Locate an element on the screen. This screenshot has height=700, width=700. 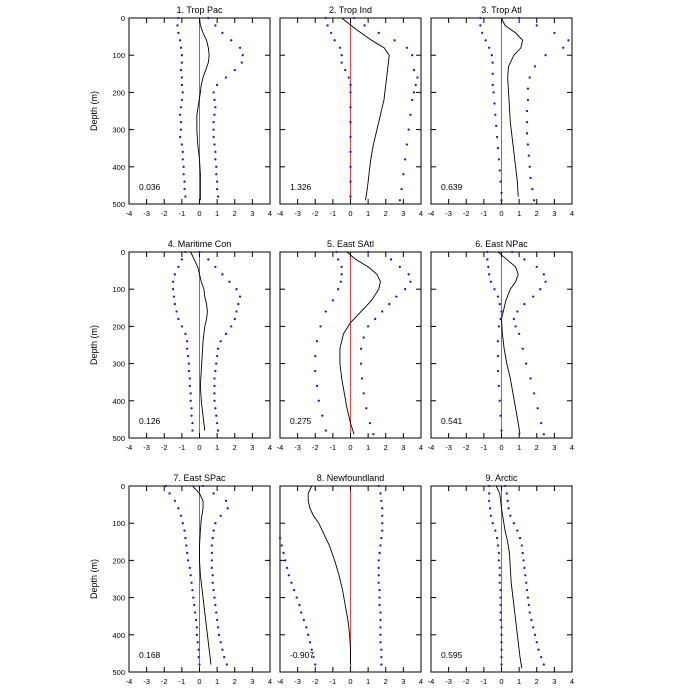
x-tick-label: -4 is located at coordinates (431, 213).